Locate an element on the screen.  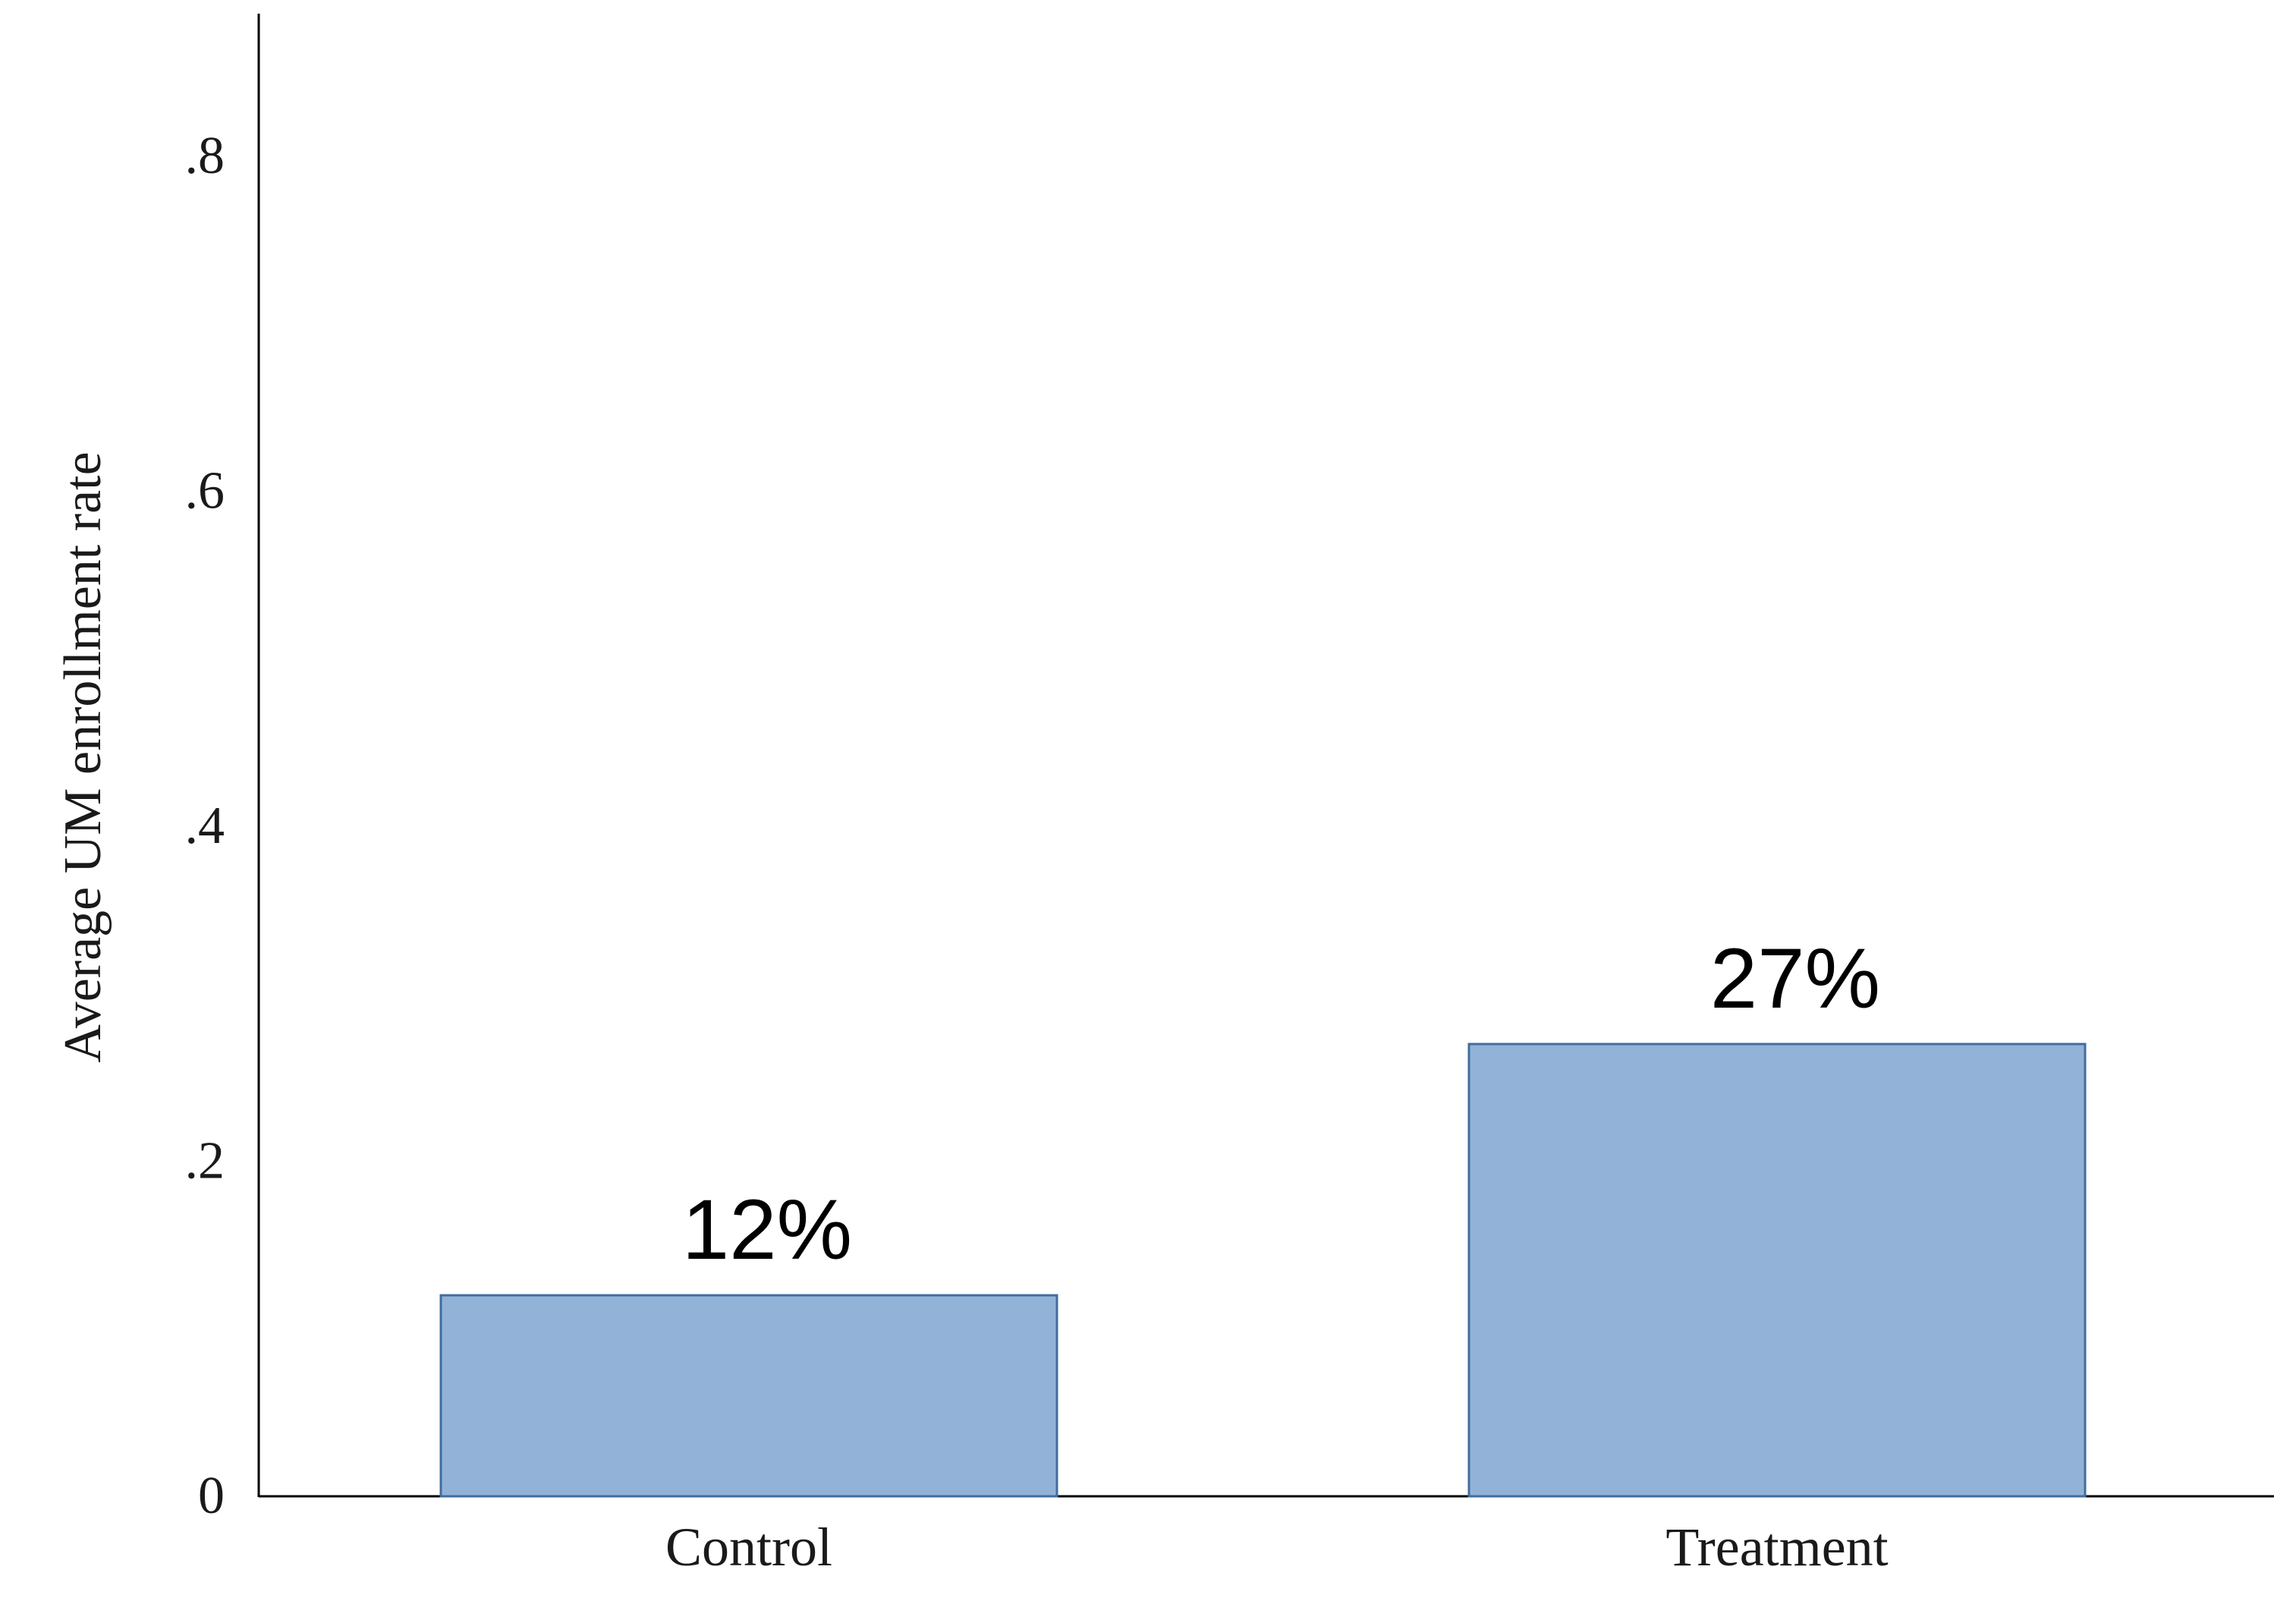
x-category-label: Control is located at coordinates (748, 1547).